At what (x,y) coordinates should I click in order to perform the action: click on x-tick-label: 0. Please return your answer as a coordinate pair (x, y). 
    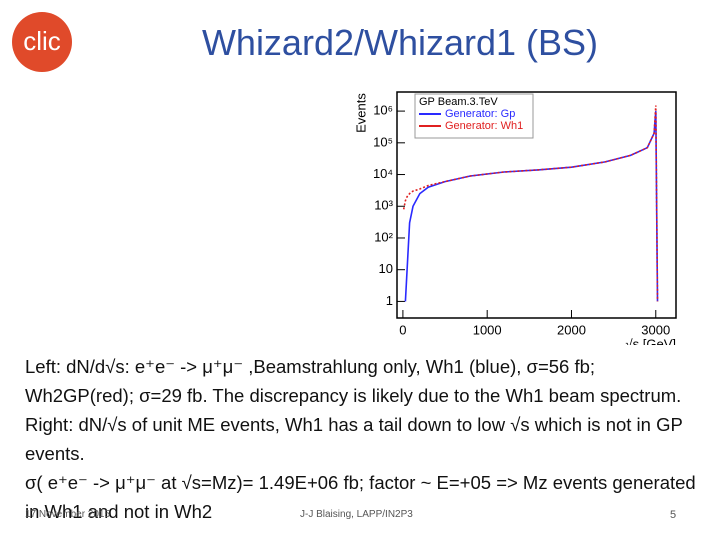
    Looking at the image, I should click on (402, 329).